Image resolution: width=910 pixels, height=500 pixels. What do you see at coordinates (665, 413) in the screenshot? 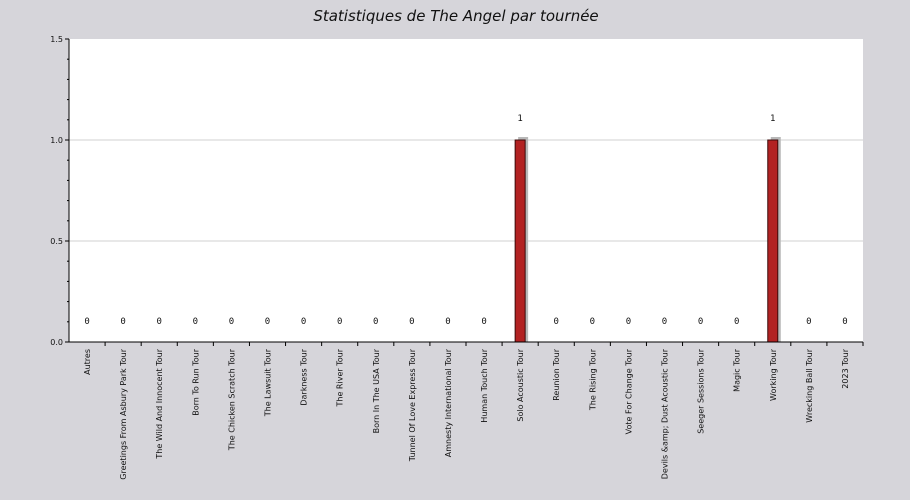
I see `x-category-label: Devils &amp; Dust Acoustic Tour` at bounding box center [665, 413].